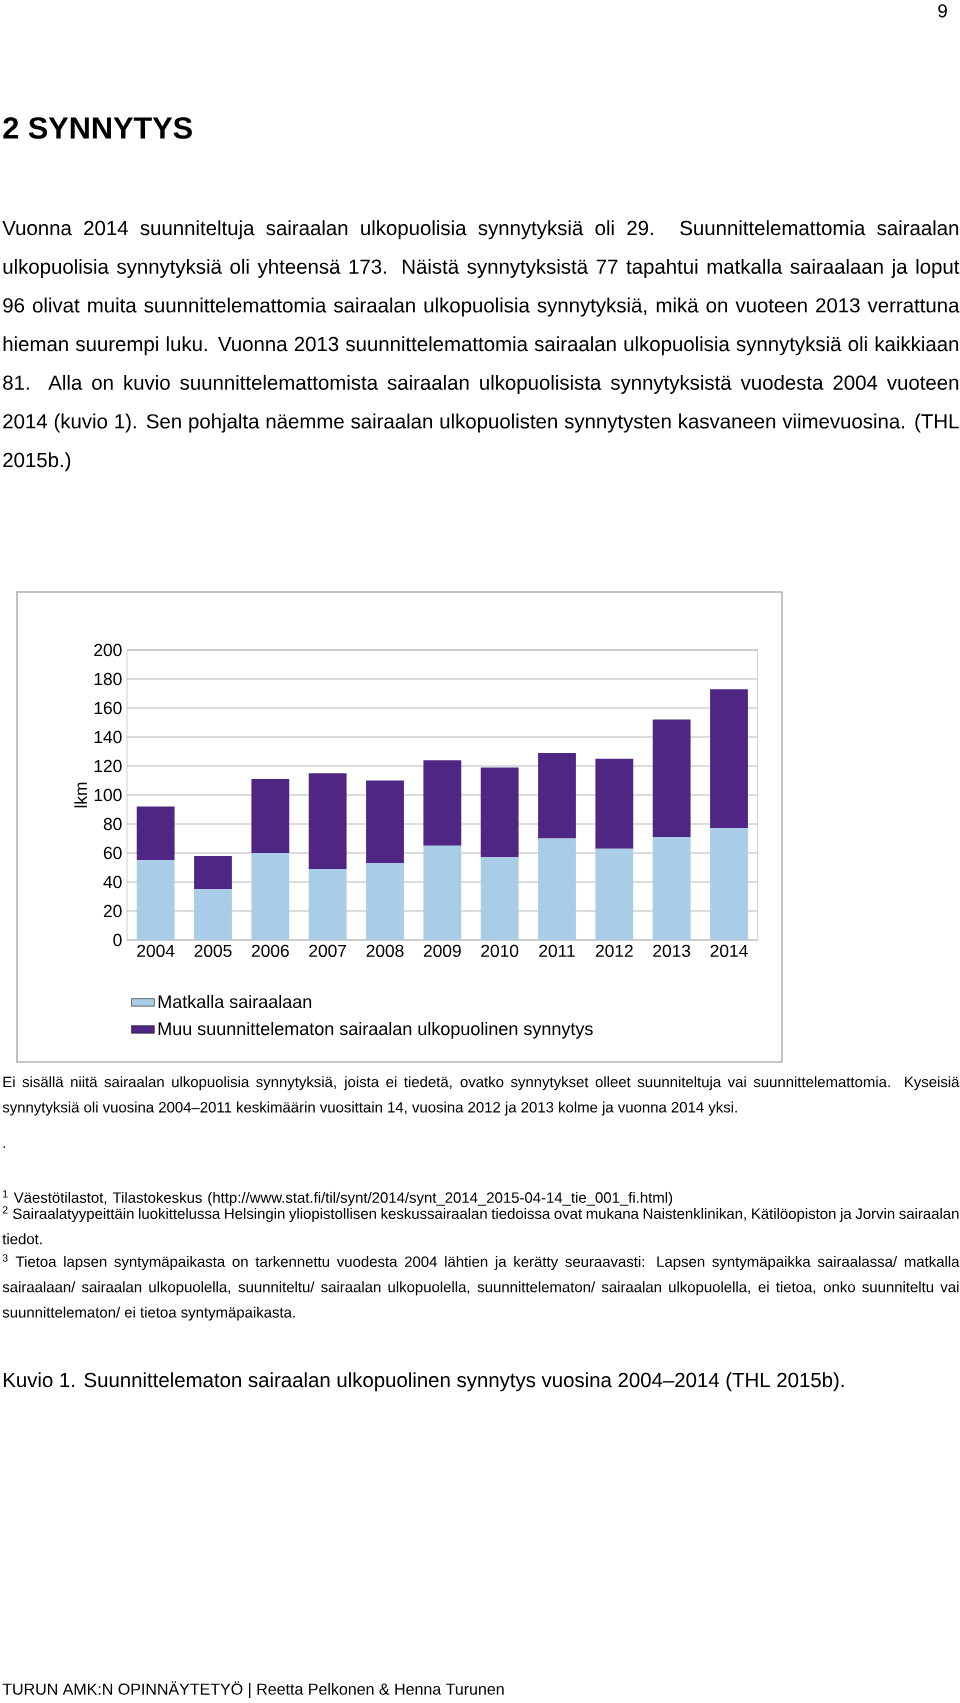 The width and height of the screenshot is (960, 1703). I want to click on x-tick-label: 2010, so click(500, 950).